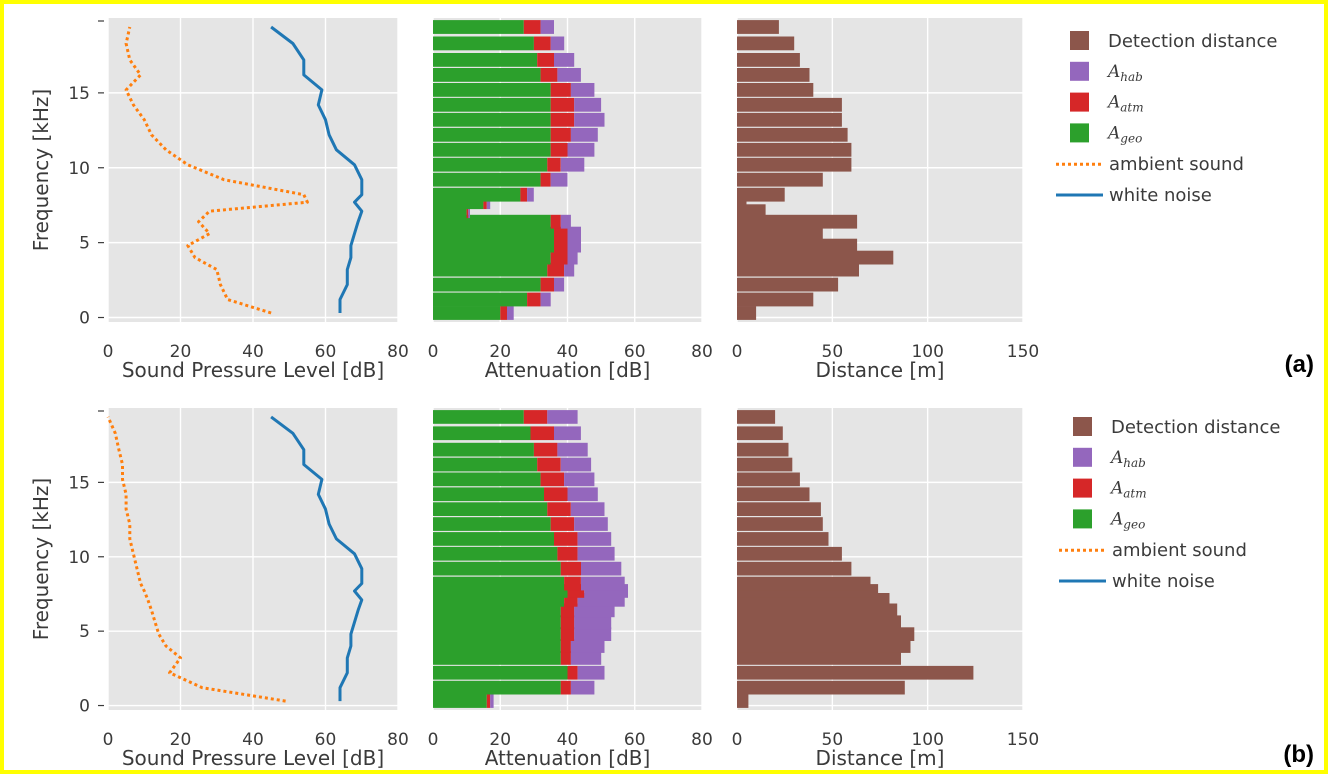 The width and height of the screenshot is (1328, 774). What do you see at coordinates (253, 370) in the screenshot?
I see `x-axis-label: Sound Pressure Level [dB]` at bounding box center [253, 370].